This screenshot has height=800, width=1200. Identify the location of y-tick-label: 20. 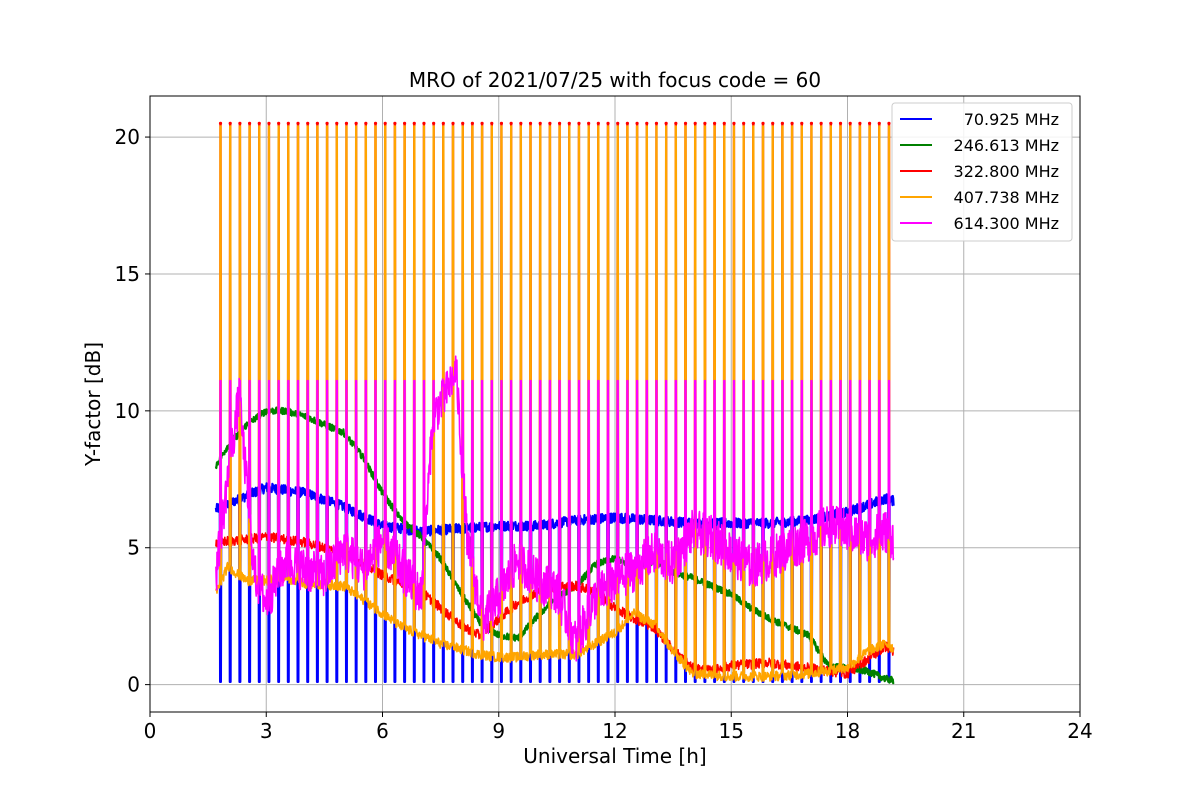
(127, 137).